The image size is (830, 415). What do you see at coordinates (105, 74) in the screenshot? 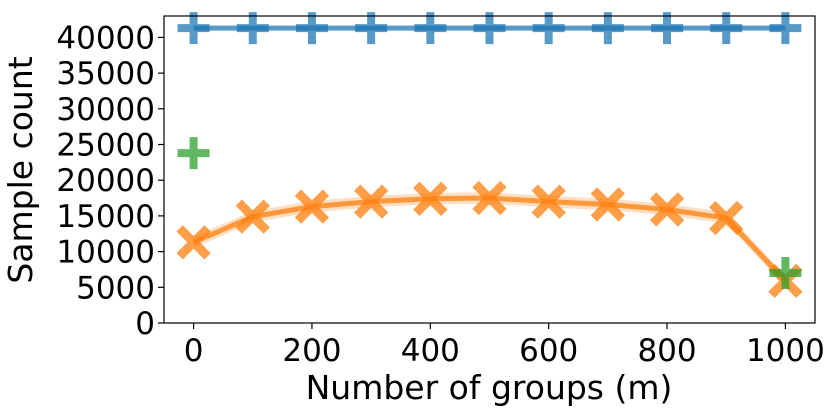
I see `y-tick-label-7: 35000` at bounding box center [105, 74].